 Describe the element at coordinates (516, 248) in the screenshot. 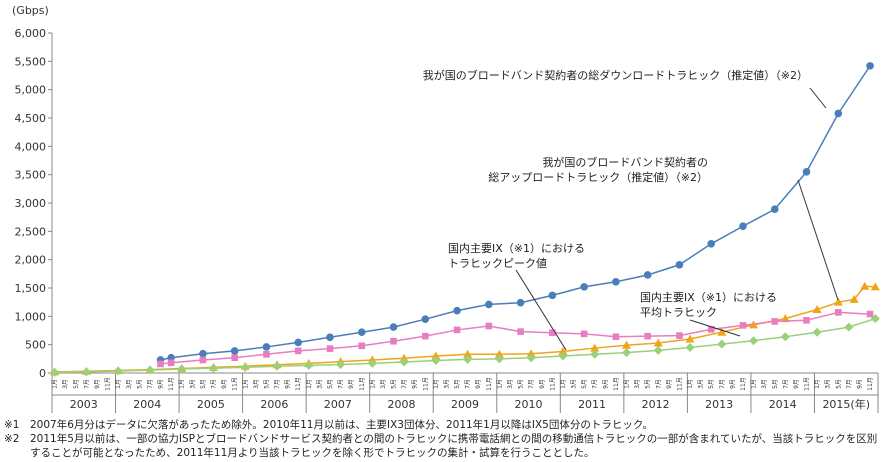

I see `annotation-label: 国内主要IX（※1）における` at that location.